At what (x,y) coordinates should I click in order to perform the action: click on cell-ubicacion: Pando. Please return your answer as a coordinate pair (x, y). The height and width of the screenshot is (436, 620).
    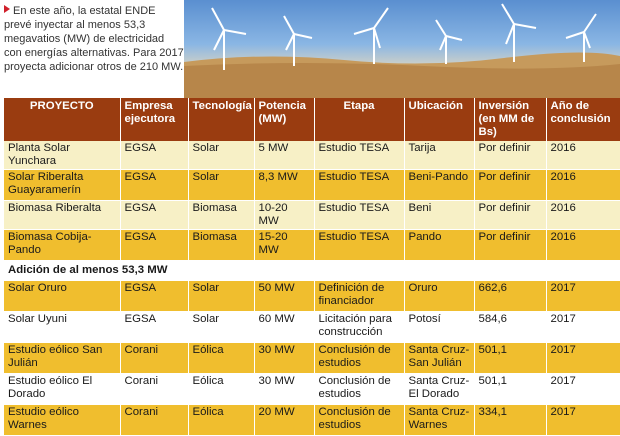
    Looking at the image, I should click on (439, 245).